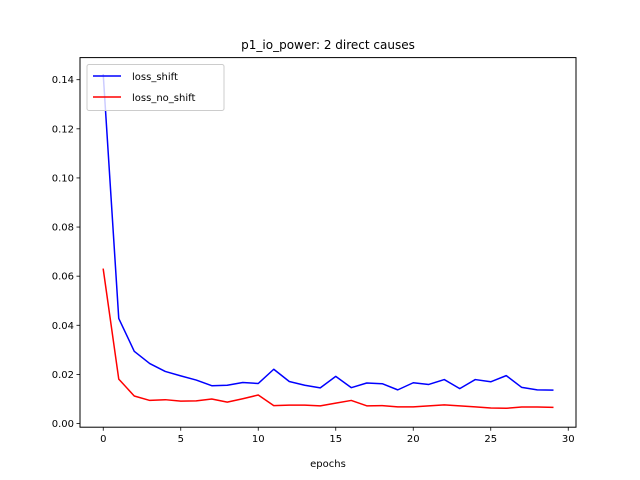 This screenshot has height=480, width=640. I want to click on x-axis-ticks: 0 5 10 15 20 25 30, so click(337, 436).